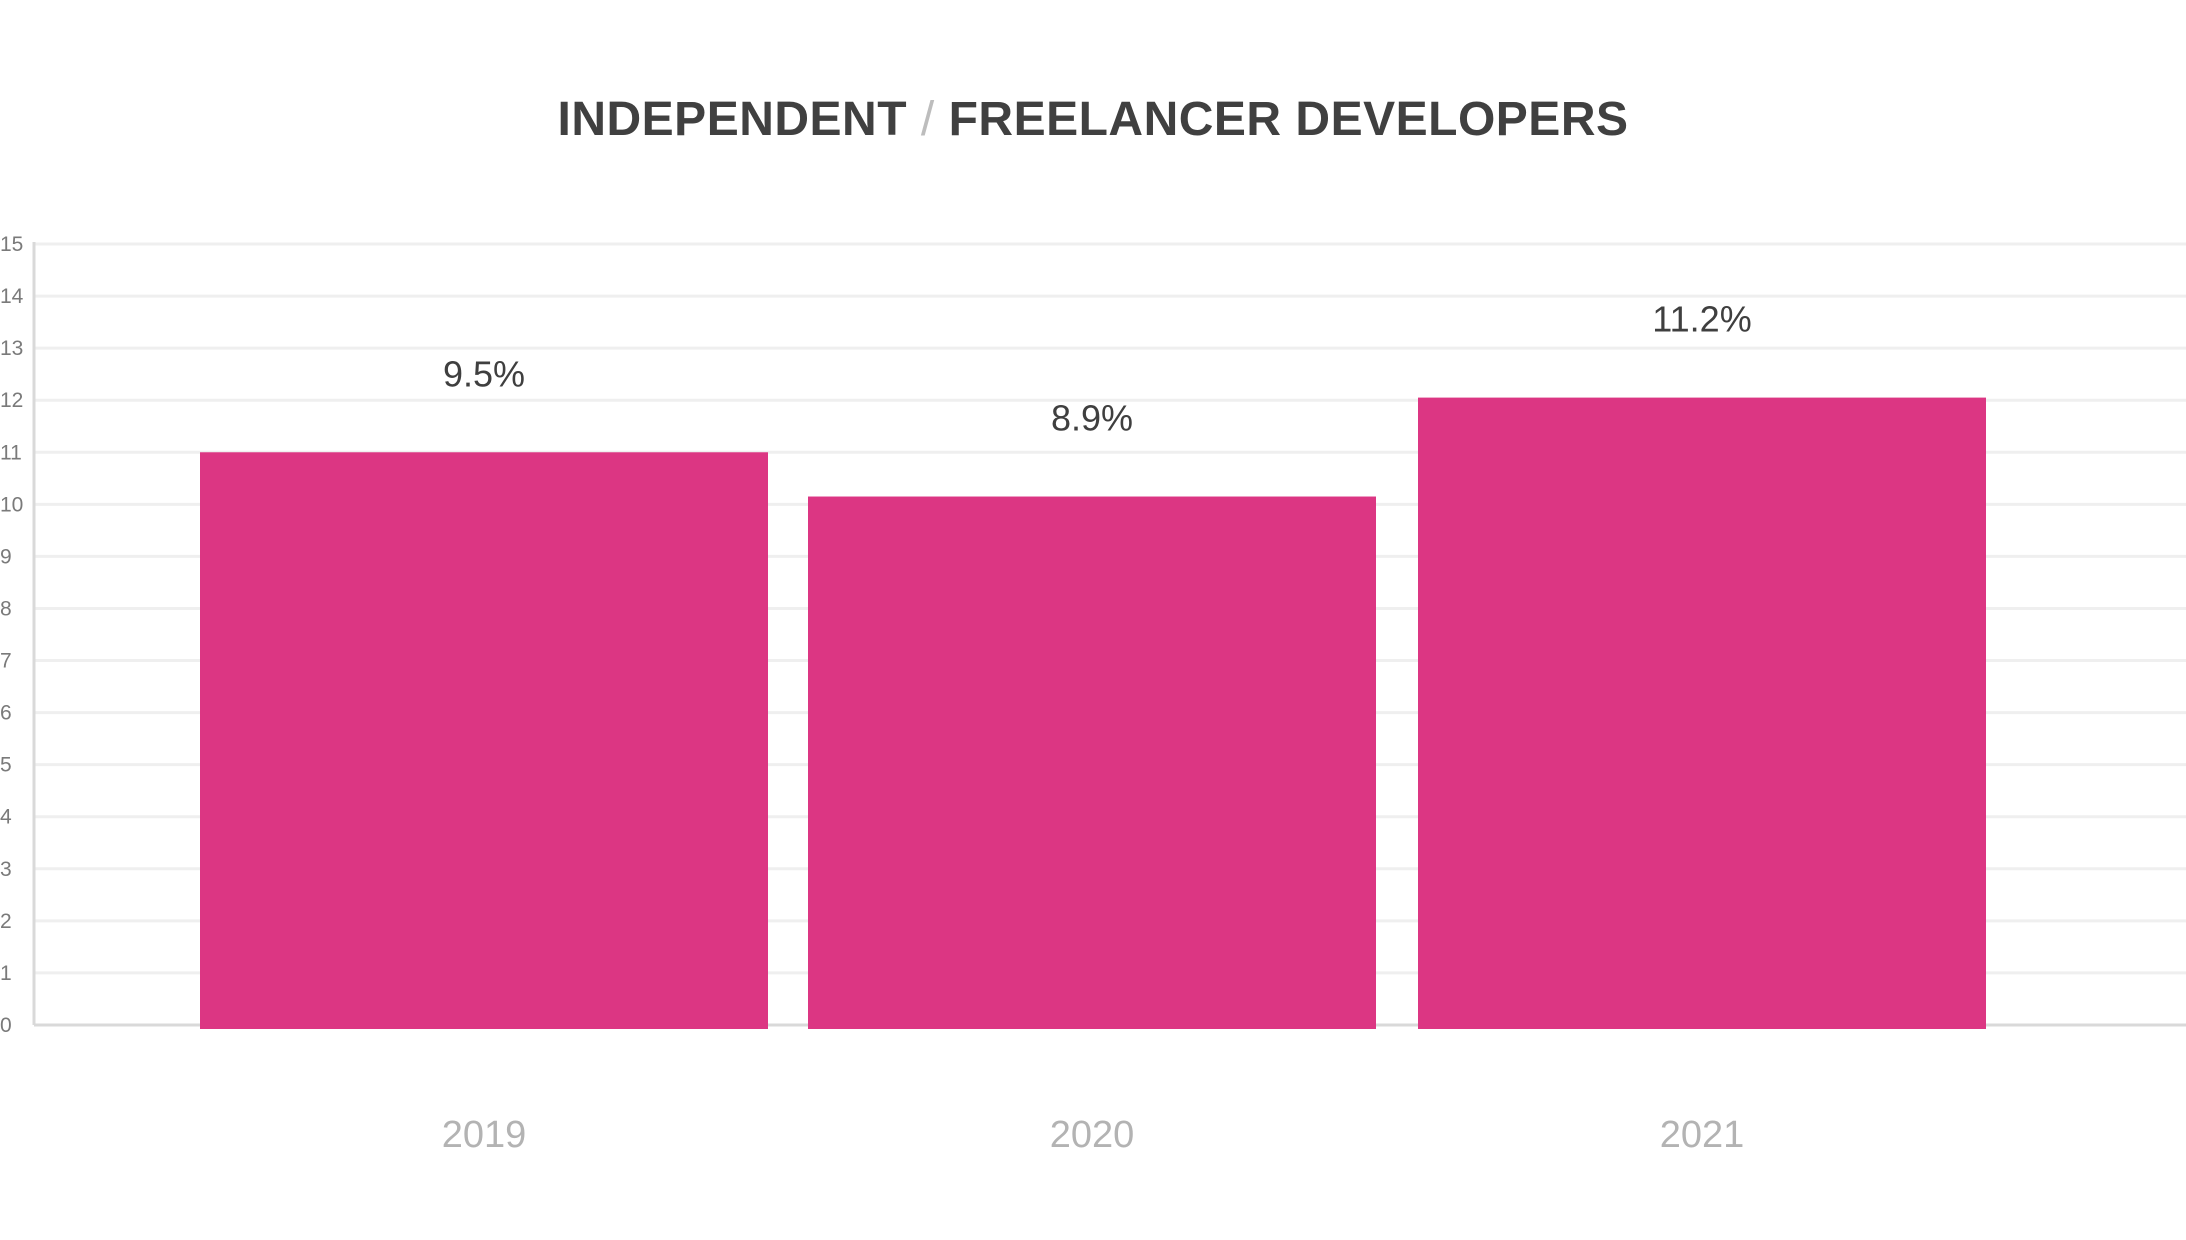 The image size is (2186, 1240). What do you see at coordinates (6, 921) in the screenshot?
I see `y-tick-label: 2` at bounding box center [6, 921].